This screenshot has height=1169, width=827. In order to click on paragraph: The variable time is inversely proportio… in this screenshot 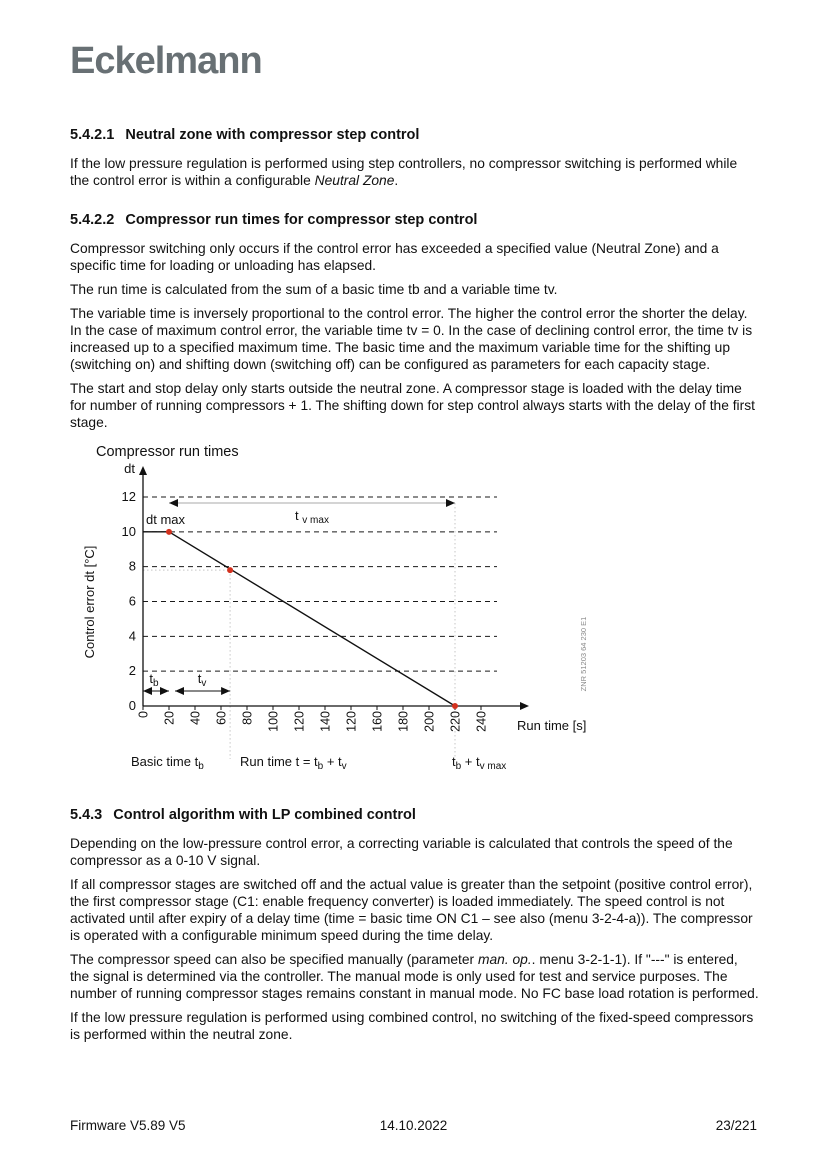, I will do `click(411, 339)`.